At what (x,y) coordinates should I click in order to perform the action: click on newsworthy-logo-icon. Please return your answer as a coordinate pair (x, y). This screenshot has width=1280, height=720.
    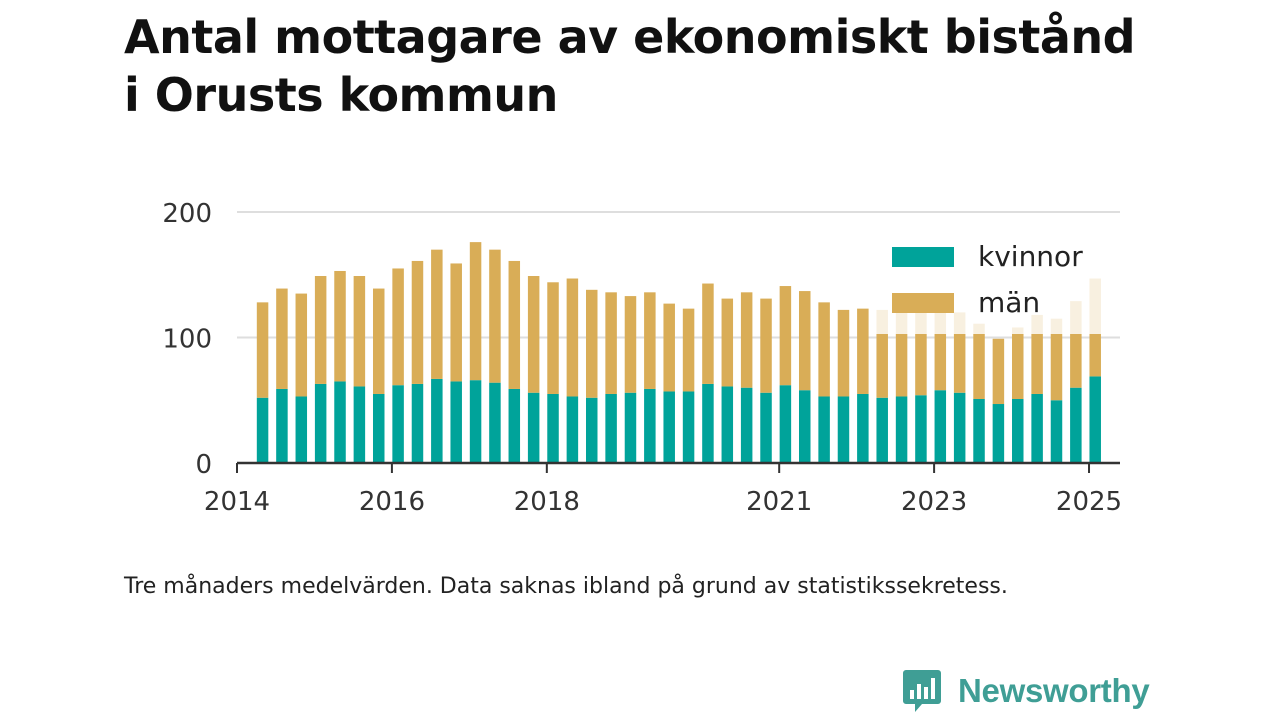
    Looking at the image, I should click on (922, 691).